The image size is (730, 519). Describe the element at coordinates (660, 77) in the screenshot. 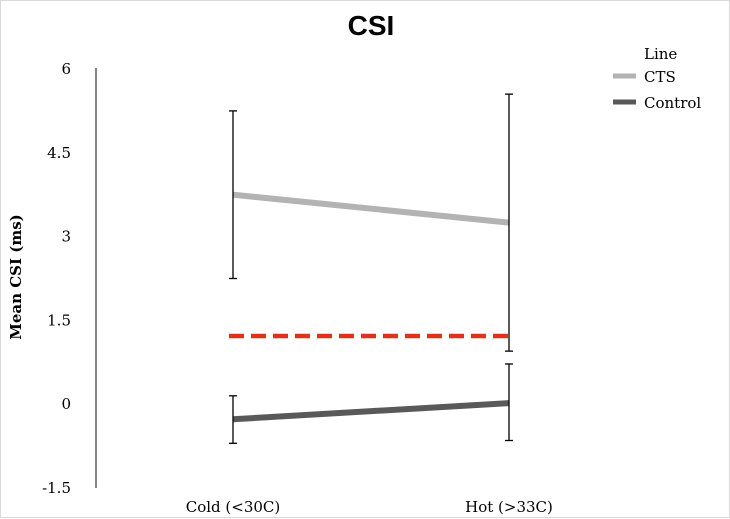

I see `legend-label: CTS` at that location.